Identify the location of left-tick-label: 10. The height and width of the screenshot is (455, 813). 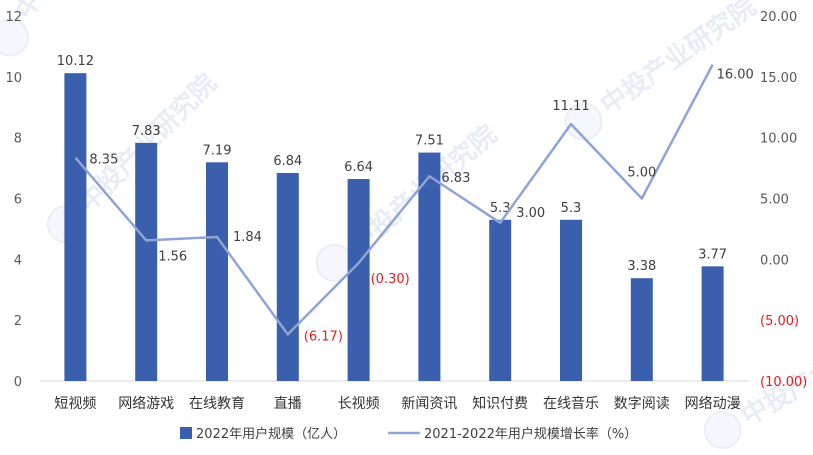
(13, 78).